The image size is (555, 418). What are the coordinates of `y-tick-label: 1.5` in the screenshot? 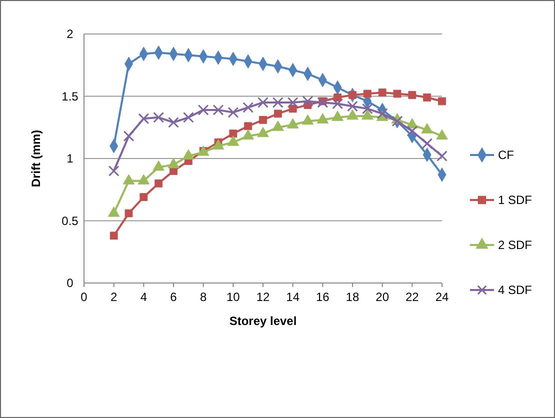 It's located at (70, 96).